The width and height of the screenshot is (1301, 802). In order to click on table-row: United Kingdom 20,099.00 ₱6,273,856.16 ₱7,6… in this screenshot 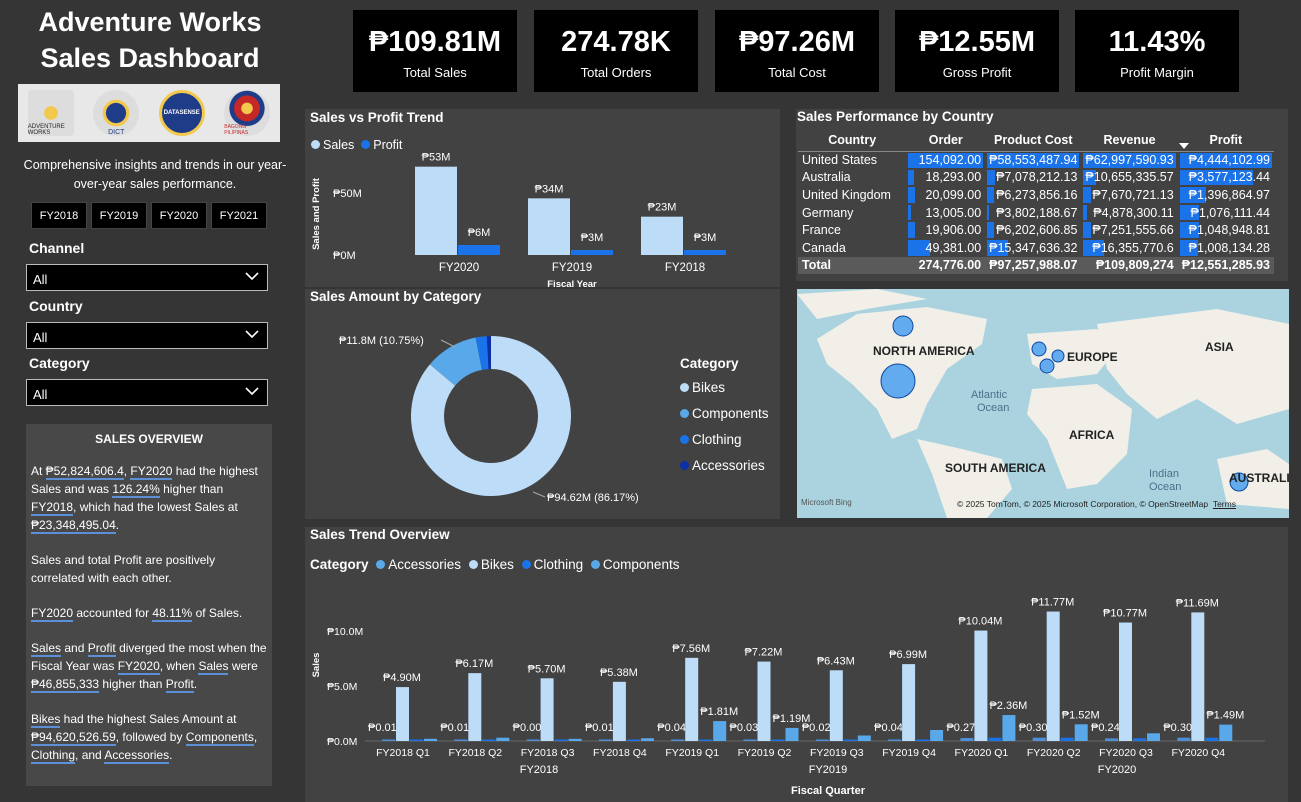, I will do `click(1036, 195)`.